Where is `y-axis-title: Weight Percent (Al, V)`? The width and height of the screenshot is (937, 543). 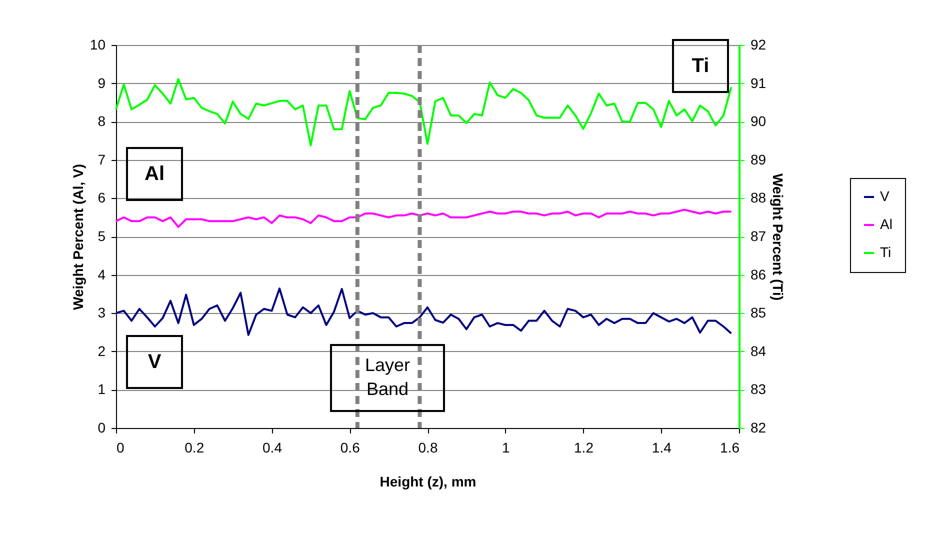 y-axis-title: Weight Percent (Al, V) is located at coordinates (78, 237).